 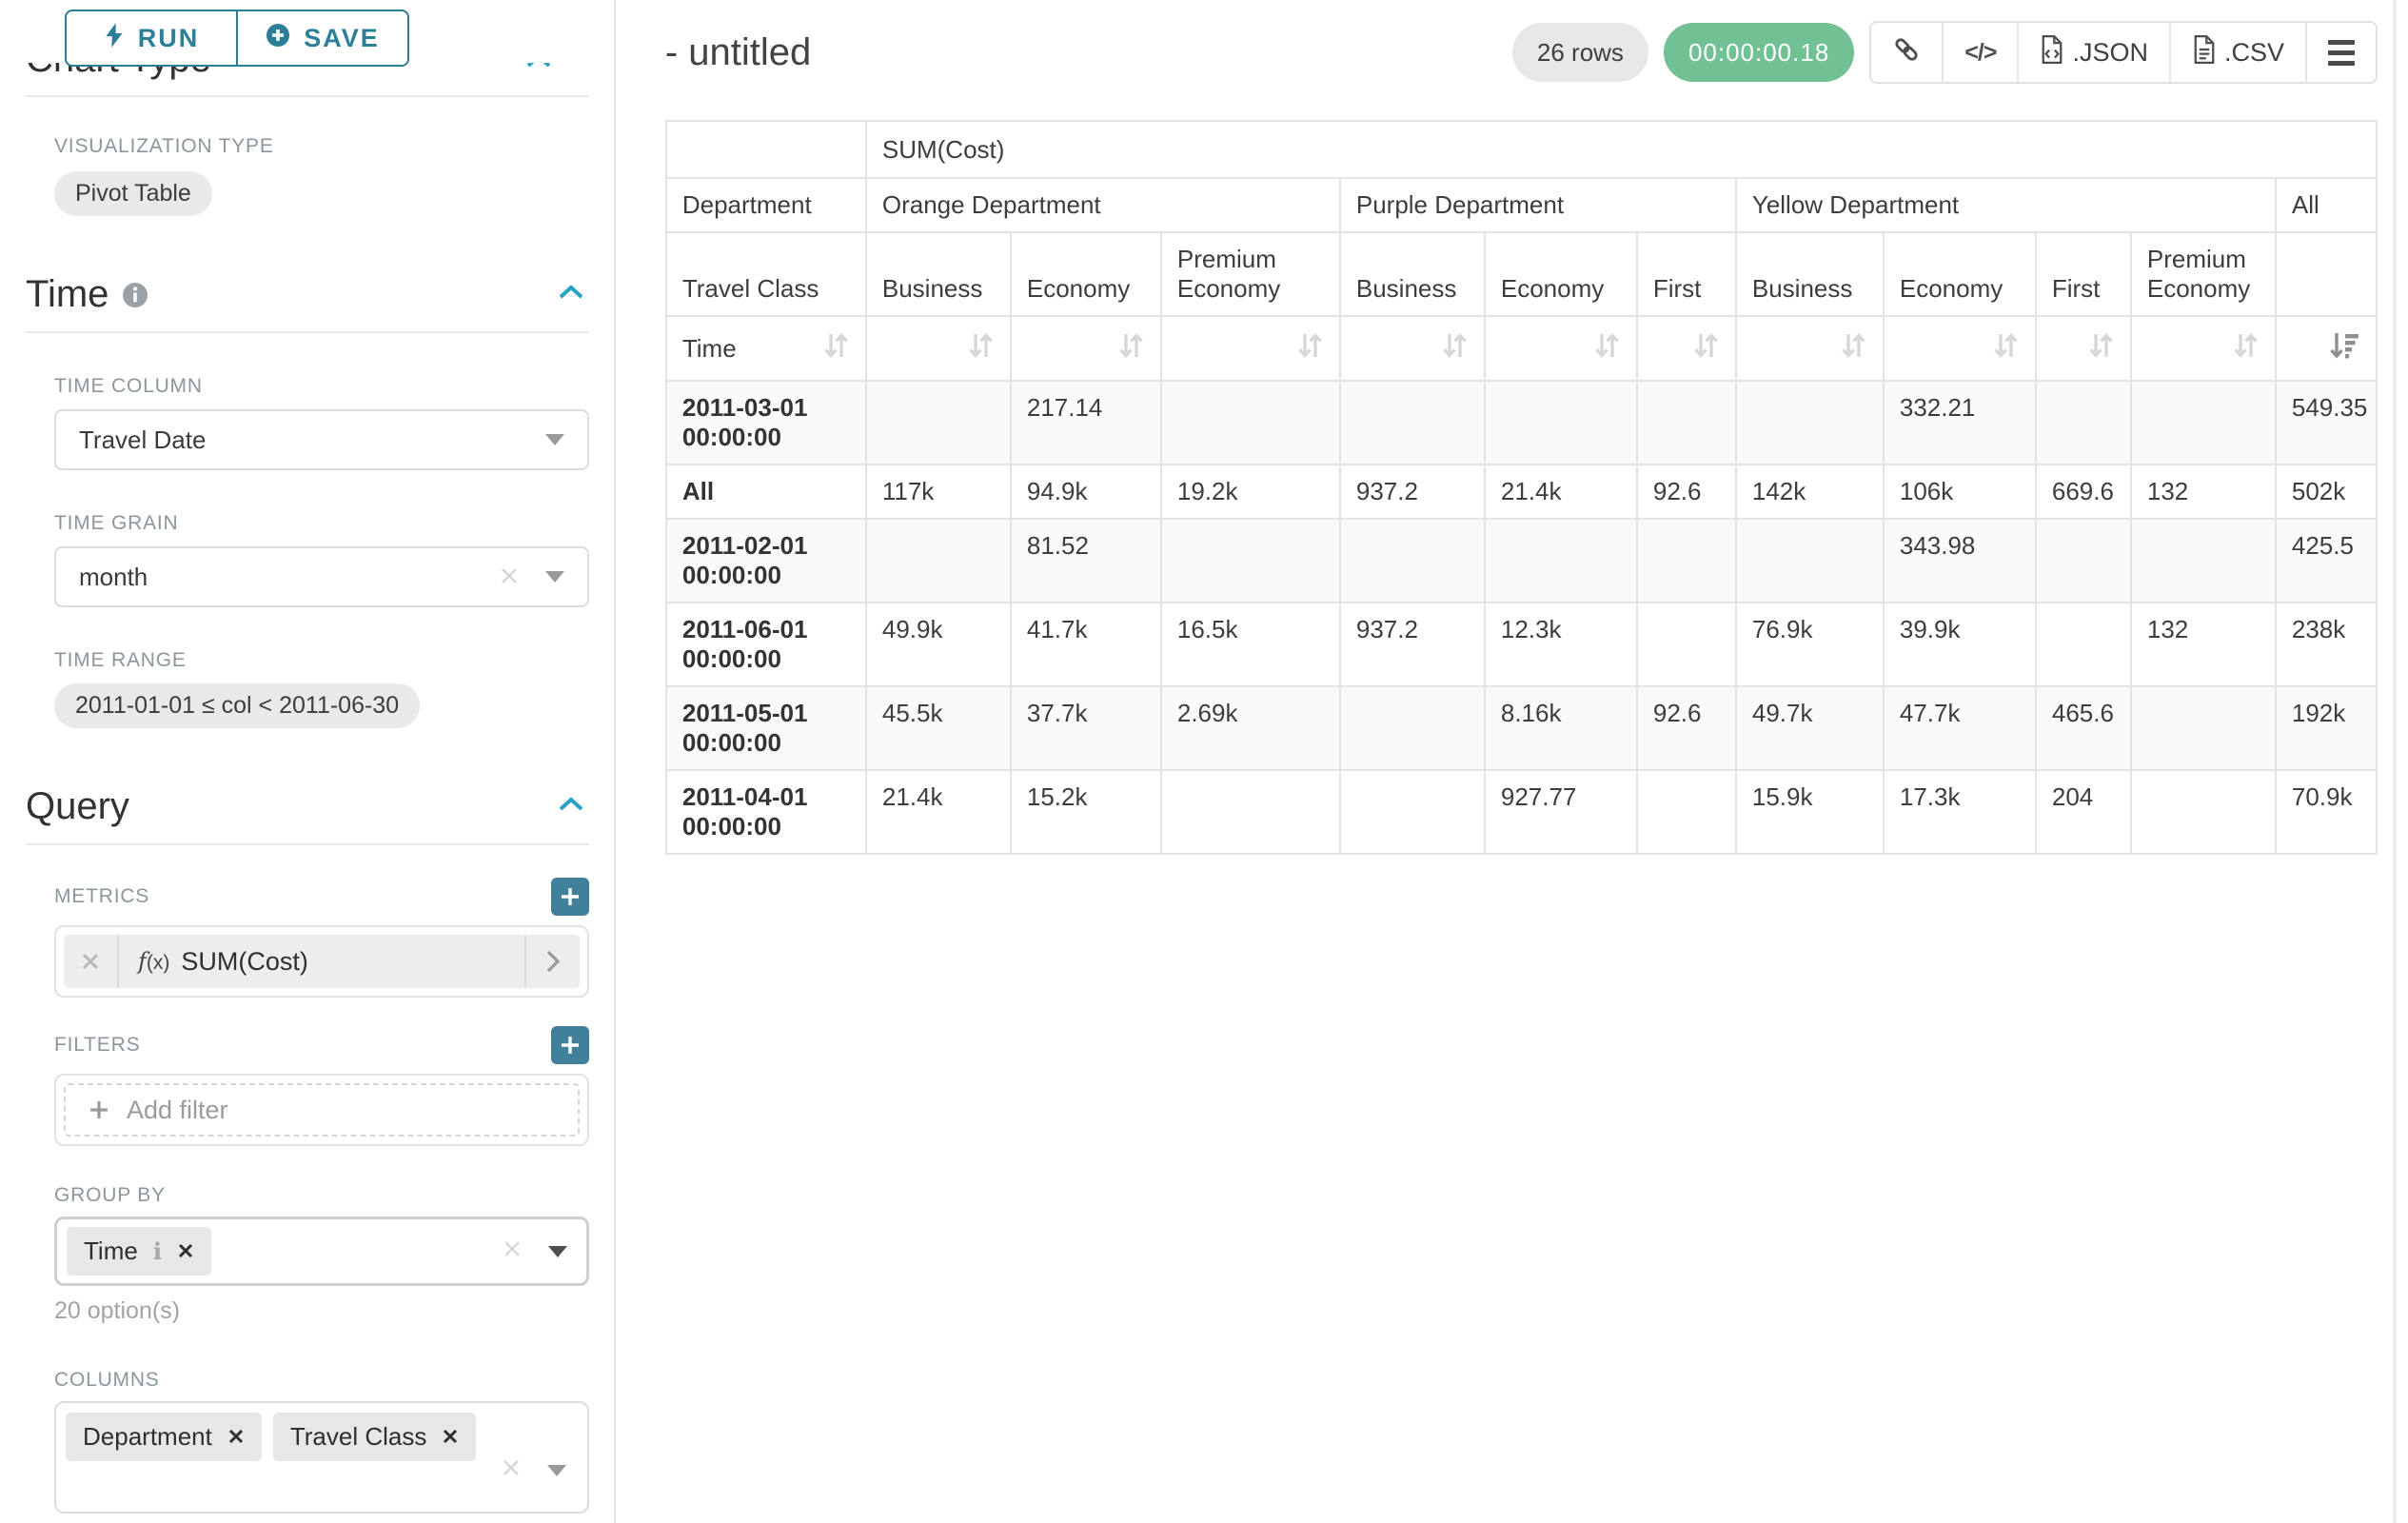 I want to click on columns-select: Department Travel Class, so click(x=321, y=1457).